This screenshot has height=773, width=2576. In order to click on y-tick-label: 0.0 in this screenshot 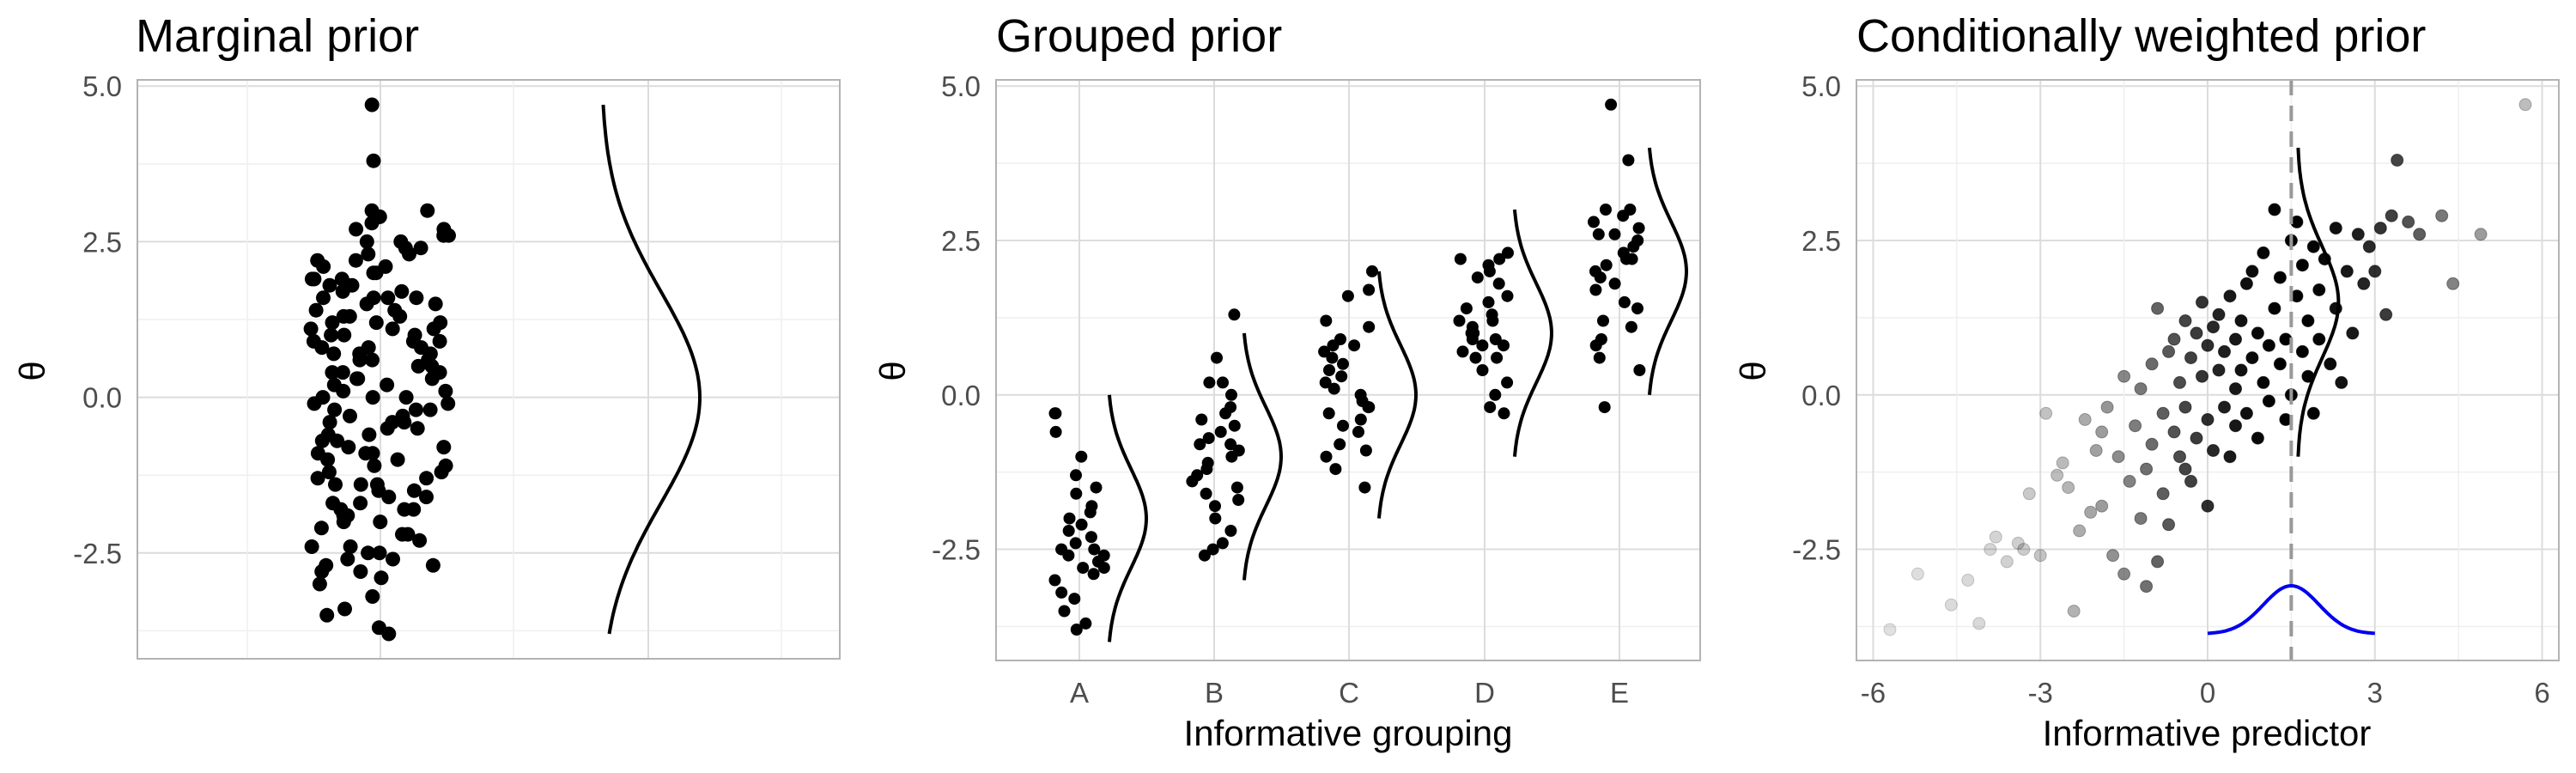, I will do `click(102, 398)`.